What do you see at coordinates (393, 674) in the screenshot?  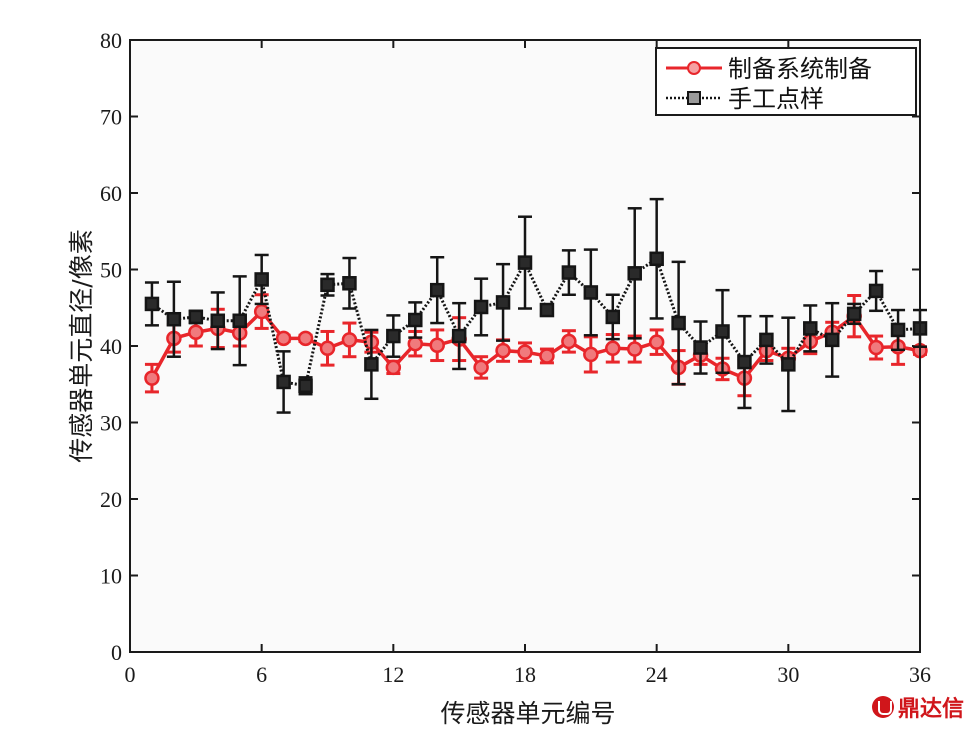 I see `x-tick-label: 12` at bounding box center [393, 674].